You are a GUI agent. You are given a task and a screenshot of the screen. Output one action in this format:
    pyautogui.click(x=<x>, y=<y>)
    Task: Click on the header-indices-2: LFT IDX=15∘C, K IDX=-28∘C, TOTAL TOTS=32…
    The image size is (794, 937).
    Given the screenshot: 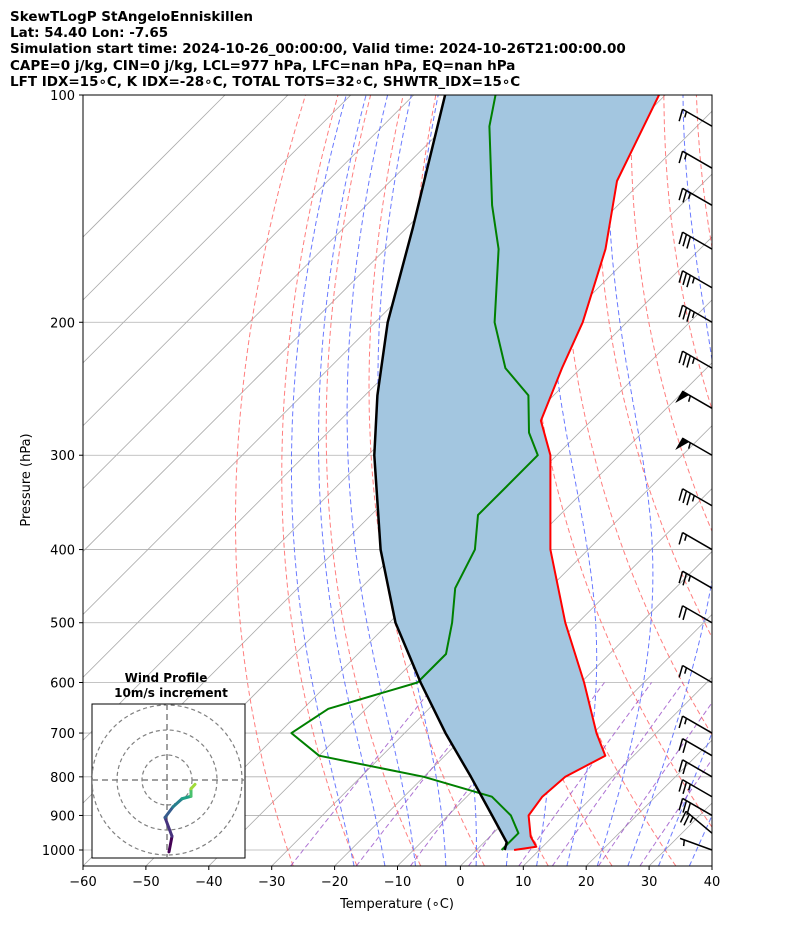 What is the action you would take?
    pyautogui.click(x=265, y=82)
    